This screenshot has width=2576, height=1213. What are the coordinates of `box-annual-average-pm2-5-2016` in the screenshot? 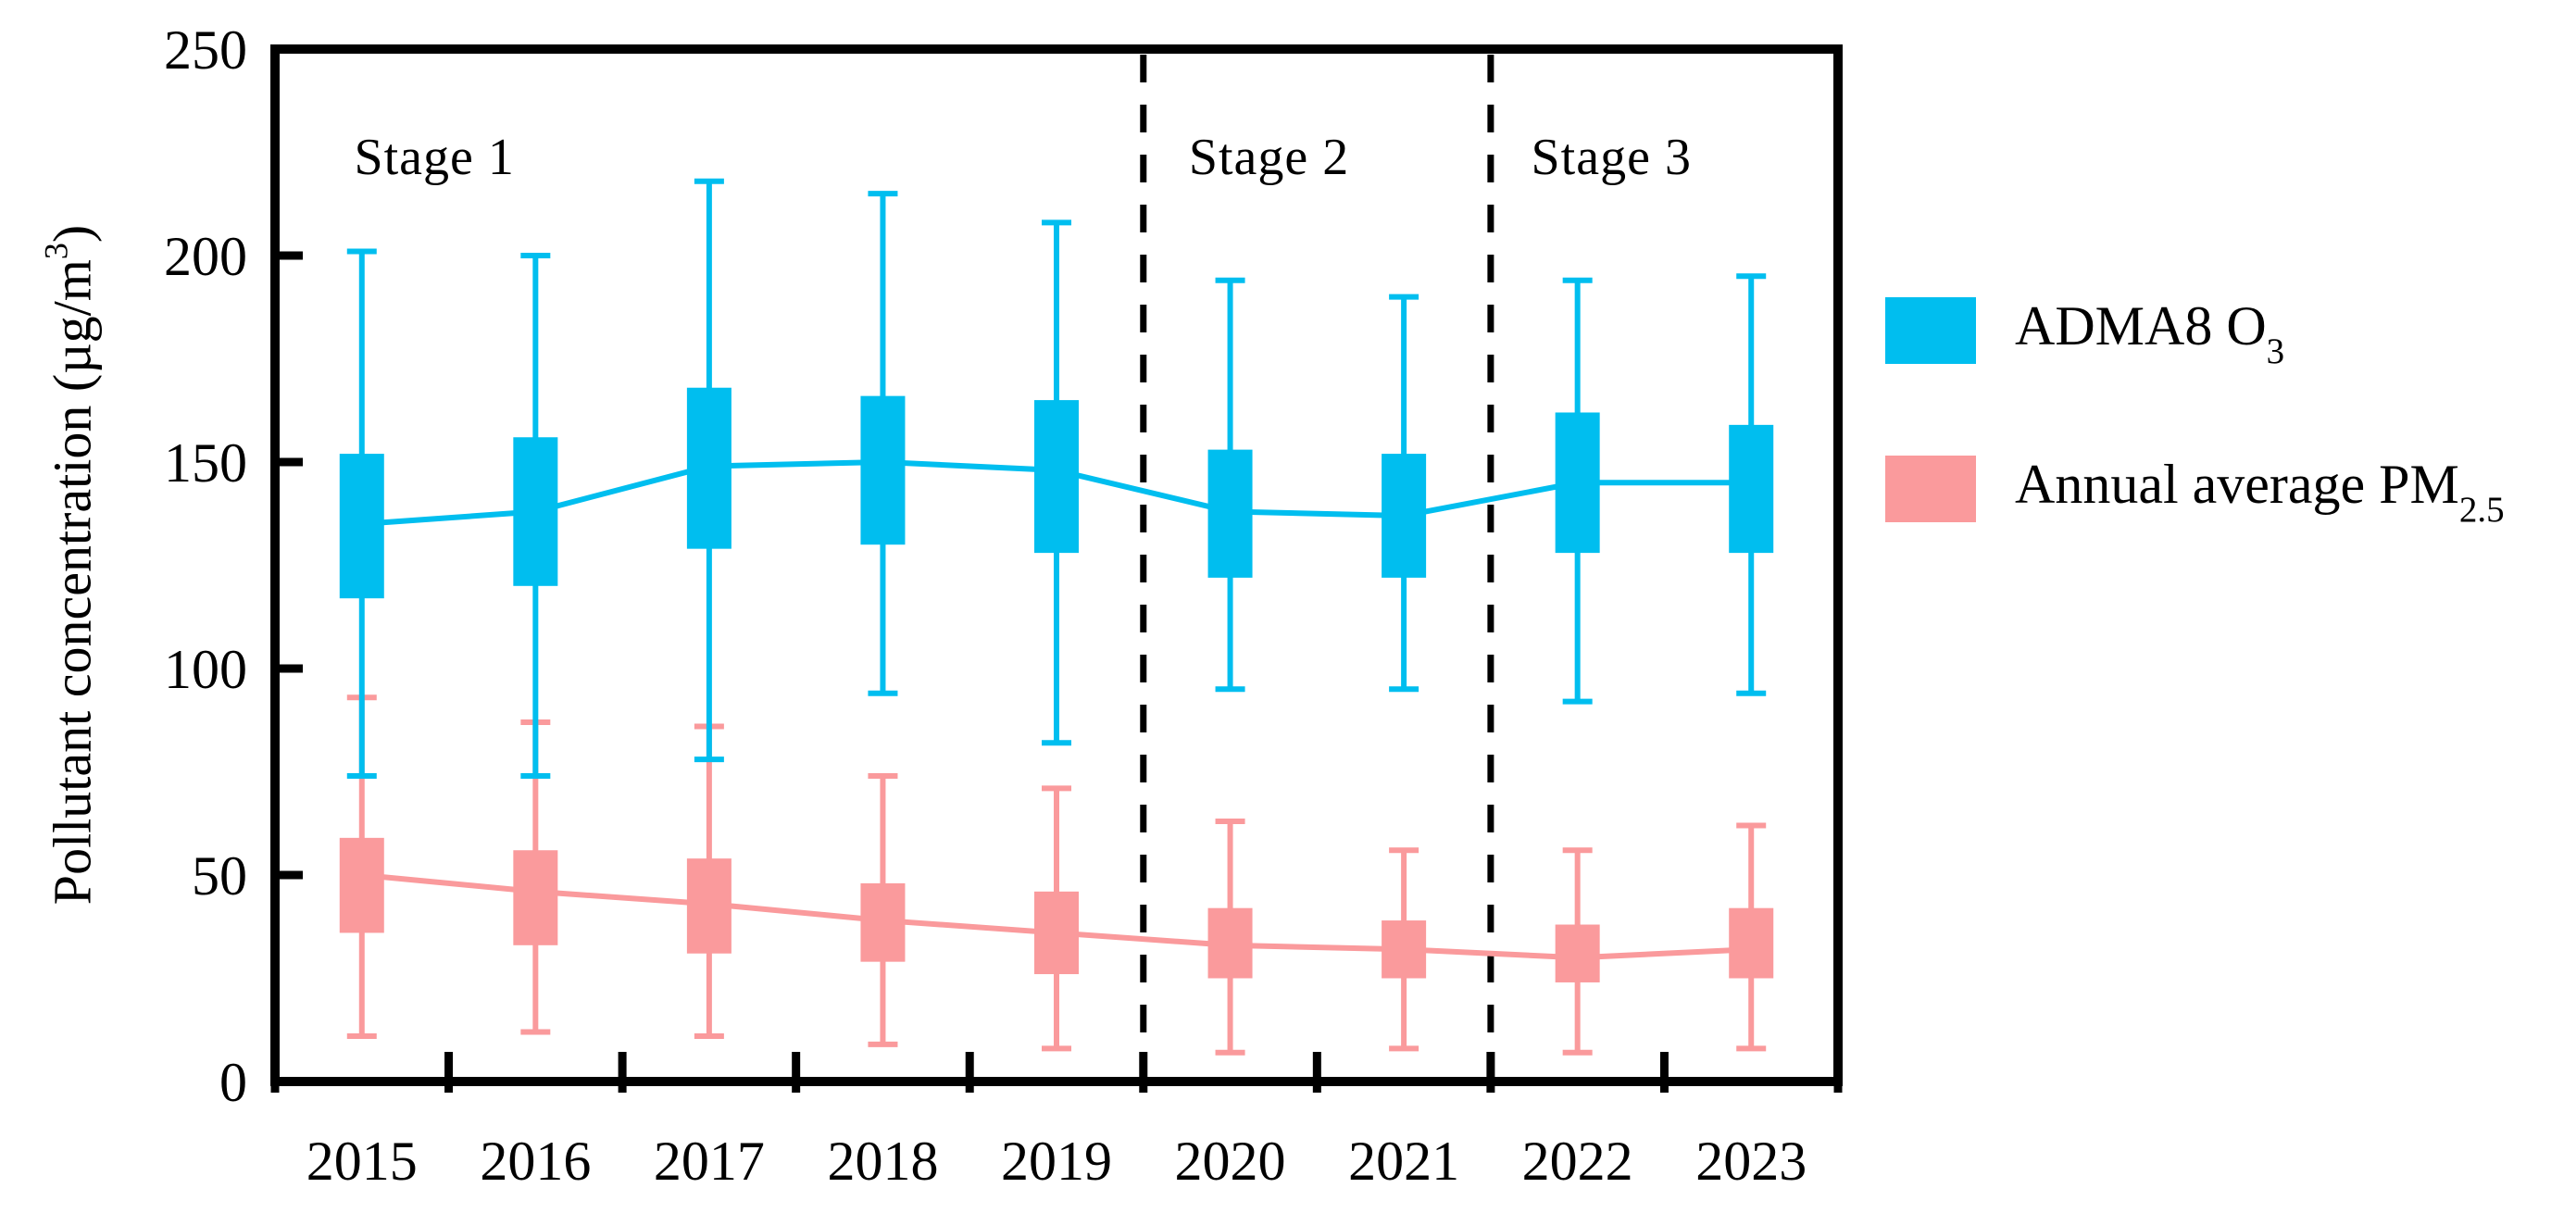 It's located at (535, 897).